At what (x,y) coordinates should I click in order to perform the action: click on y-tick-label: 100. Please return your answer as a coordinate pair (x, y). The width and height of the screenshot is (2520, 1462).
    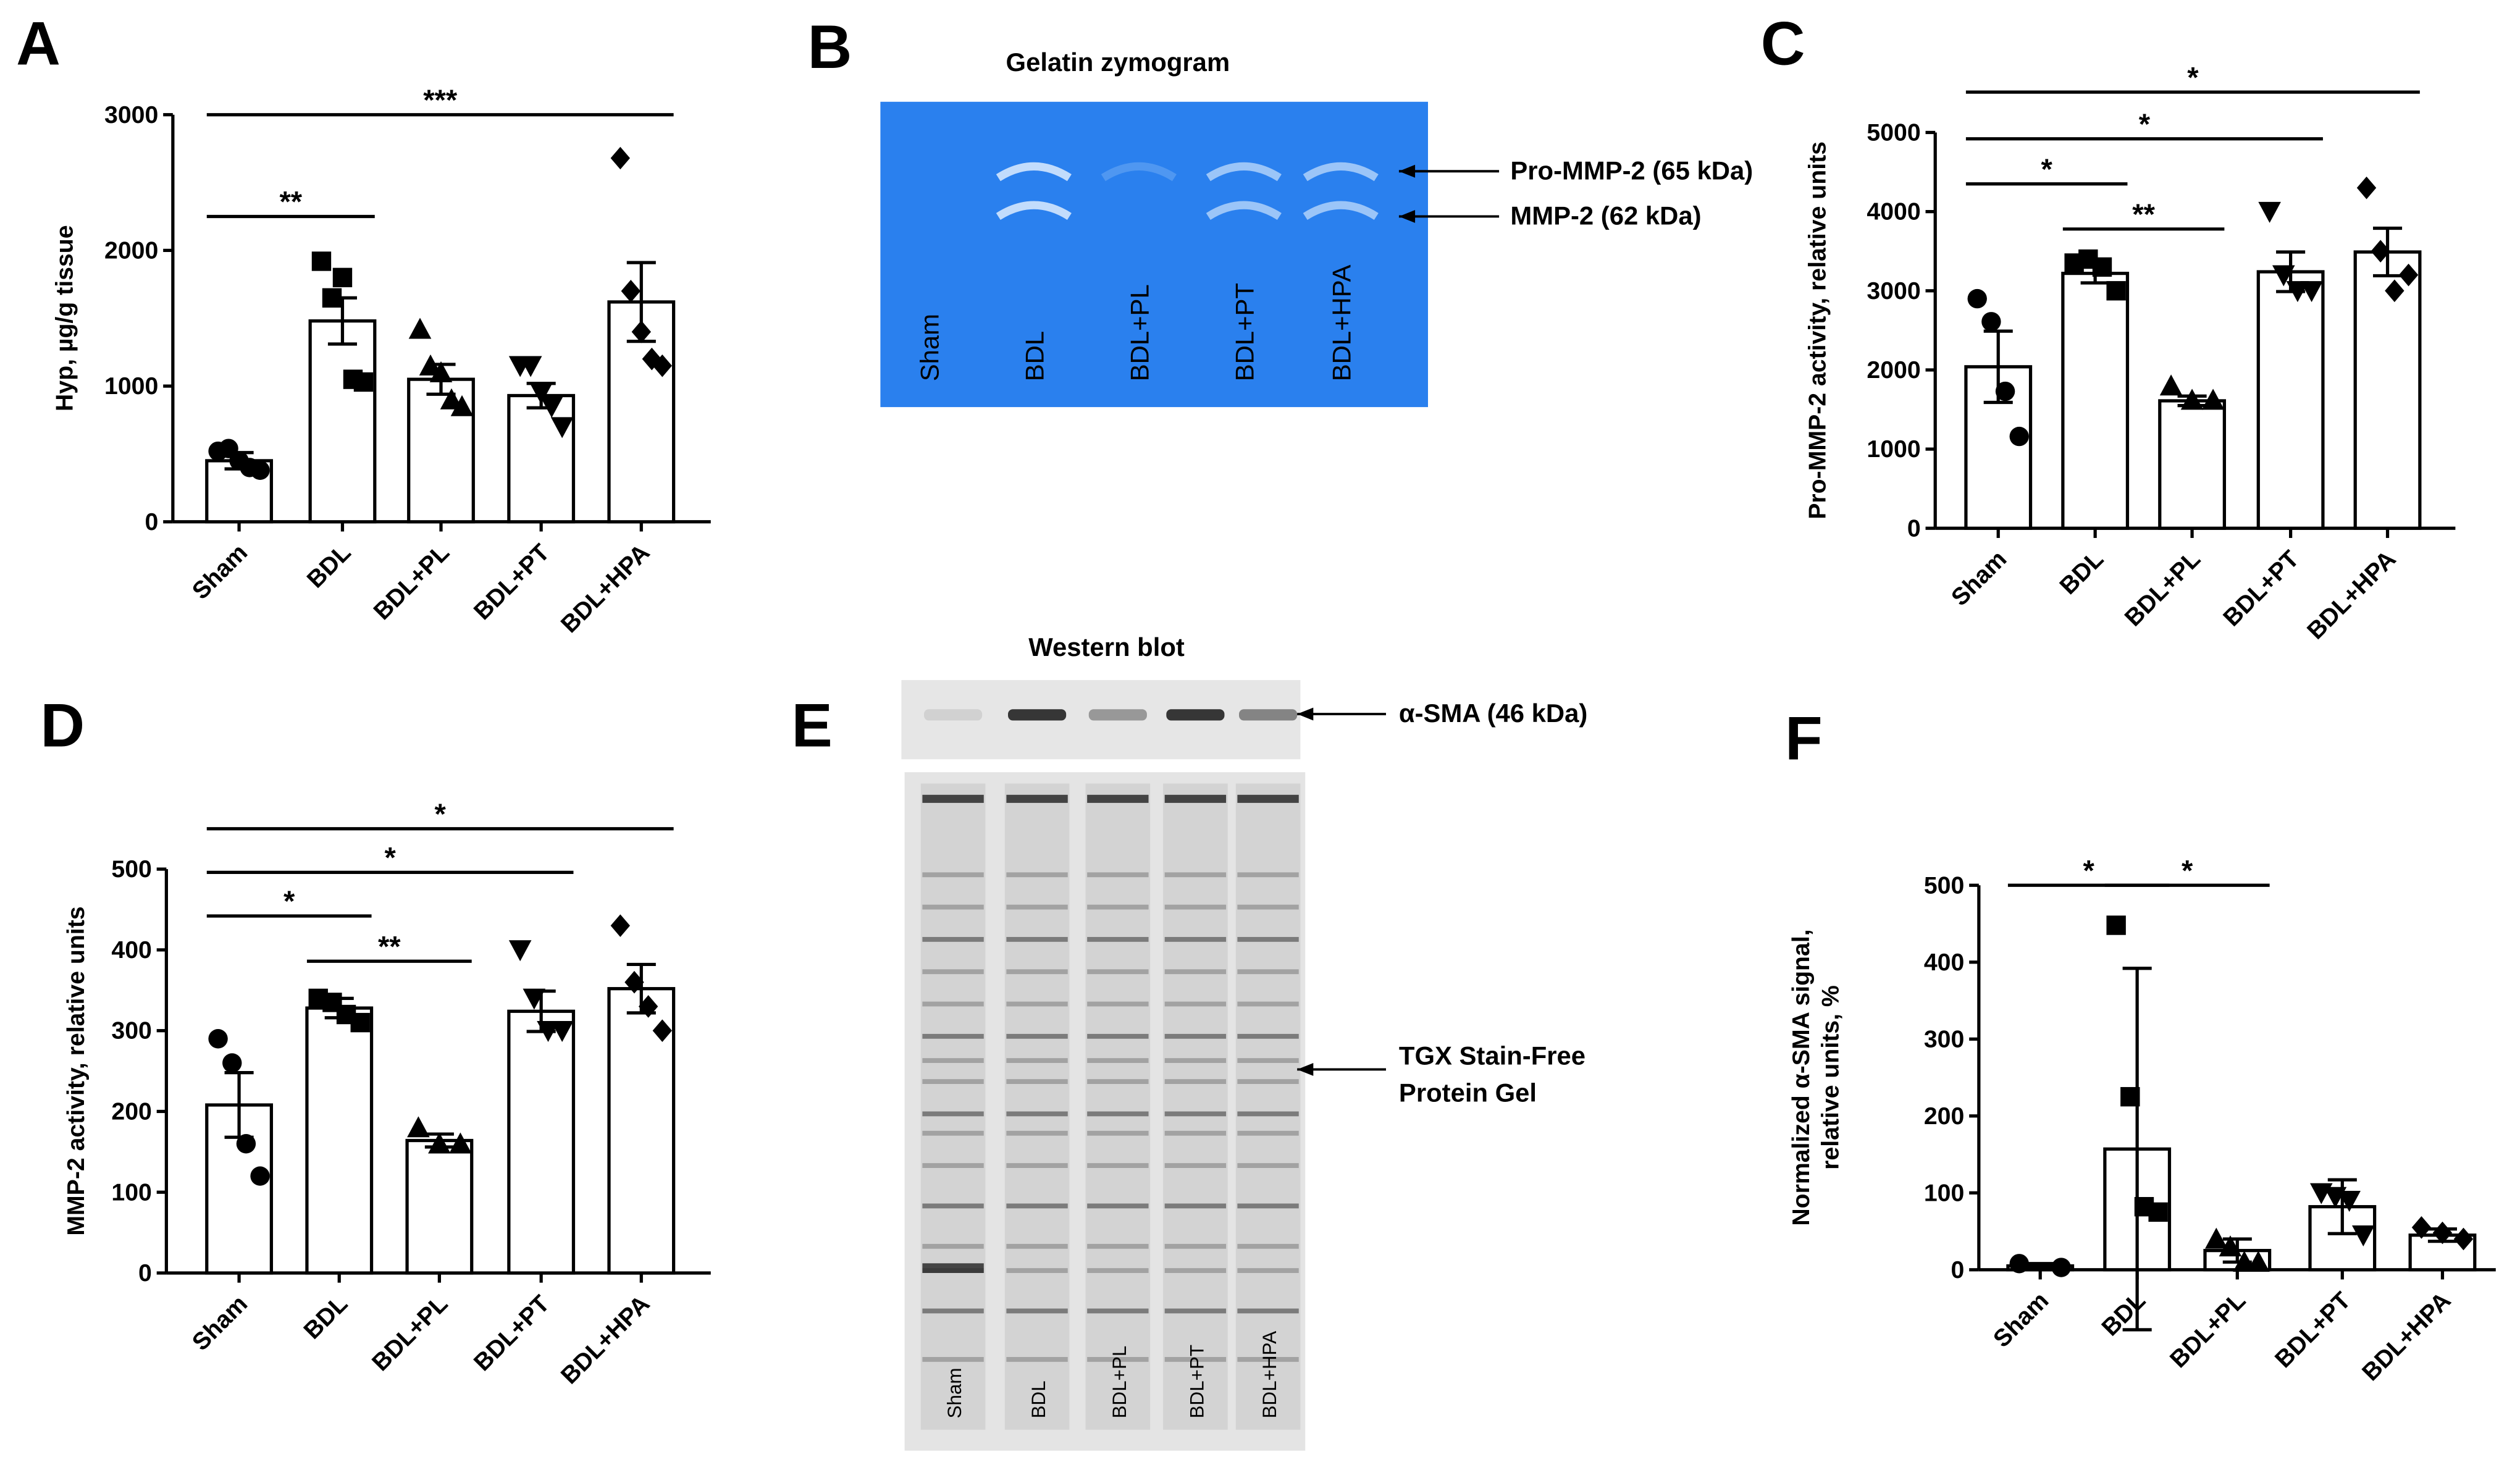
    Looking at the image, I should click on (131, 1192).